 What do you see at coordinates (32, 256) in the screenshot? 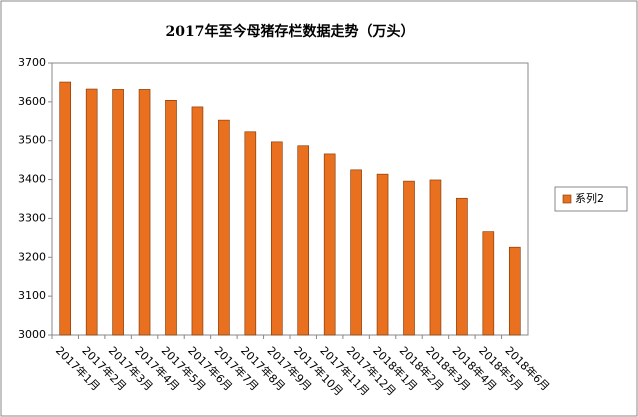
I see `y-tick-label: 3200` at bounding box center [32, 256].